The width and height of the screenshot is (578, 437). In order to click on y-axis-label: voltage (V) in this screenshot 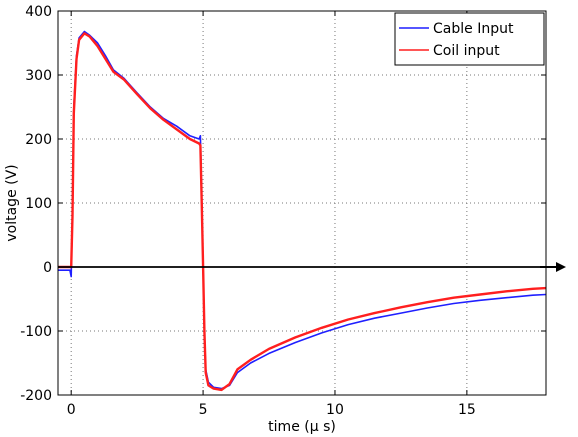, I will do `click(12, 202)`.